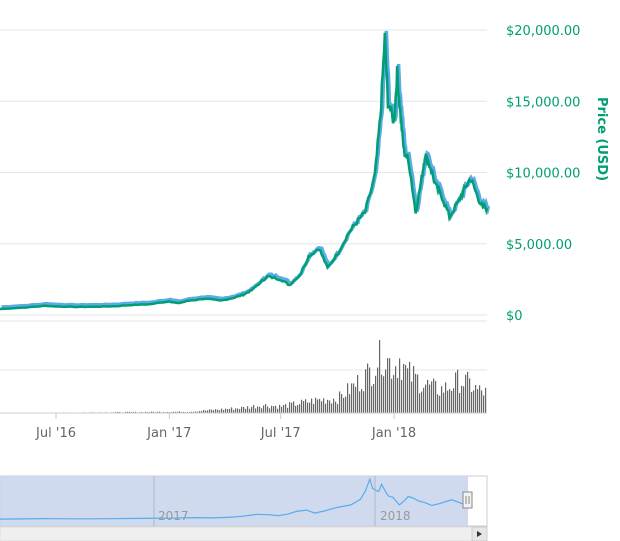 The height and width of the screenshot is (541, 620). I want to click on navigator-selected-range, so click(234, 501).